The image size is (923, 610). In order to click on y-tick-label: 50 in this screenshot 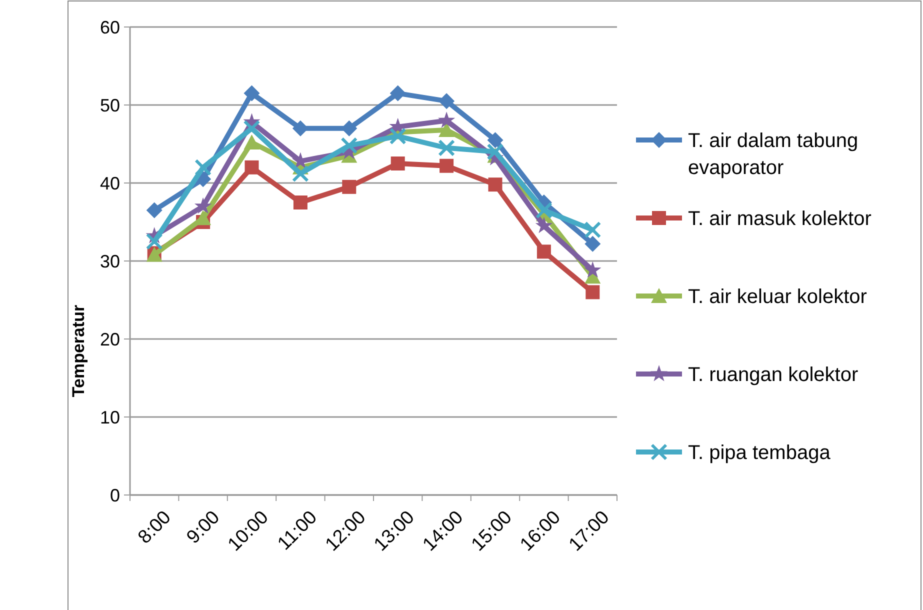, I will do `click(110, 105)`.